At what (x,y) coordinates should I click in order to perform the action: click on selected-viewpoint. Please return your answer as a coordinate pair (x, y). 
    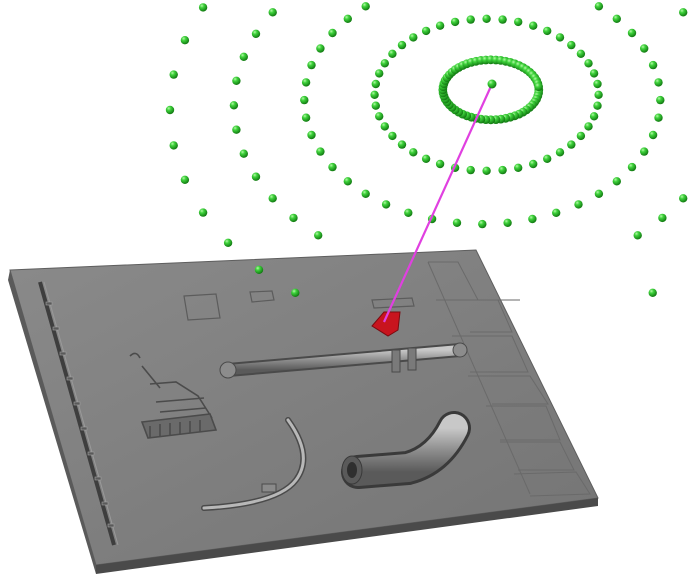
    Looking at the image, I should click on (492, 84).